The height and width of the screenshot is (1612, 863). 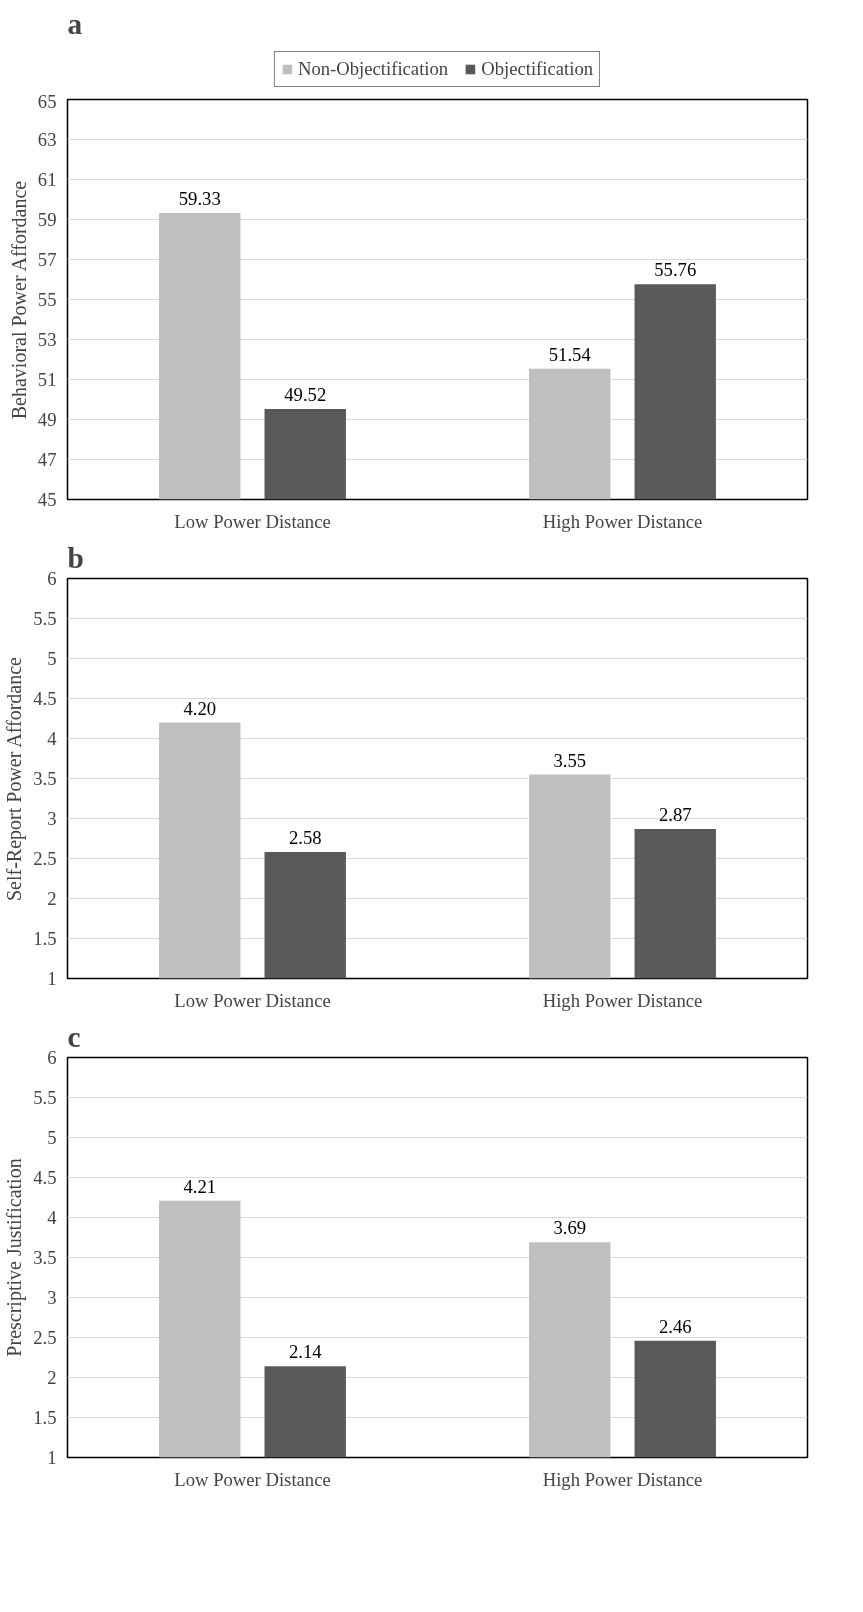 What do you see at coordinates (15, 1257) in the screenshot?
I see `y-axis-title: Prescriptive Justification` at bounding box center [15, 1257].